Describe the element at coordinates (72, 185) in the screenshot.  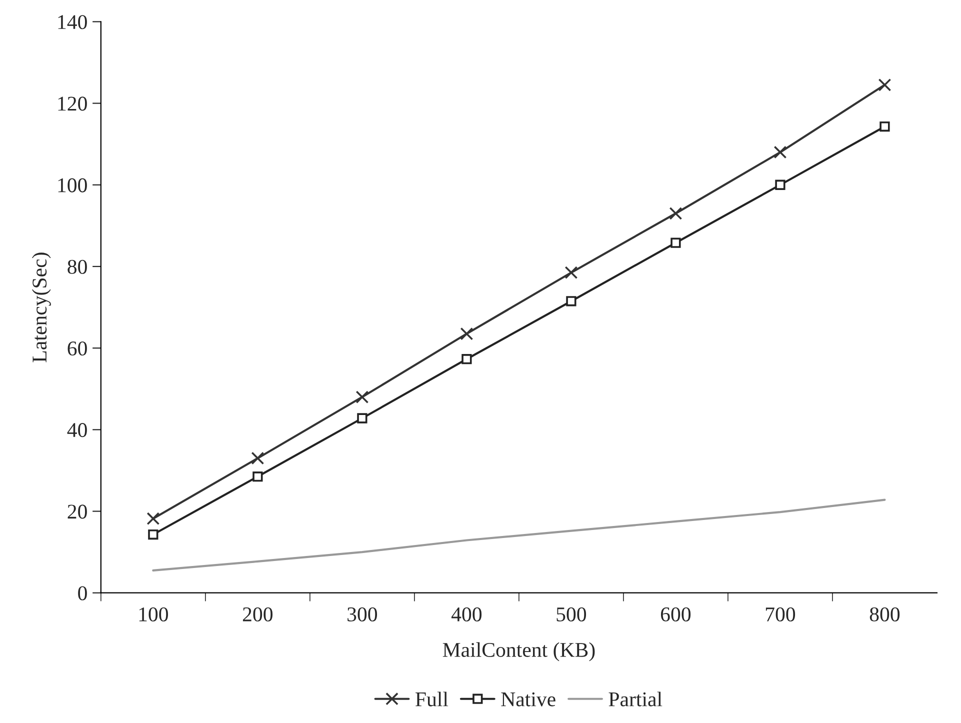
I see `y-tick-label: 100` at that location.